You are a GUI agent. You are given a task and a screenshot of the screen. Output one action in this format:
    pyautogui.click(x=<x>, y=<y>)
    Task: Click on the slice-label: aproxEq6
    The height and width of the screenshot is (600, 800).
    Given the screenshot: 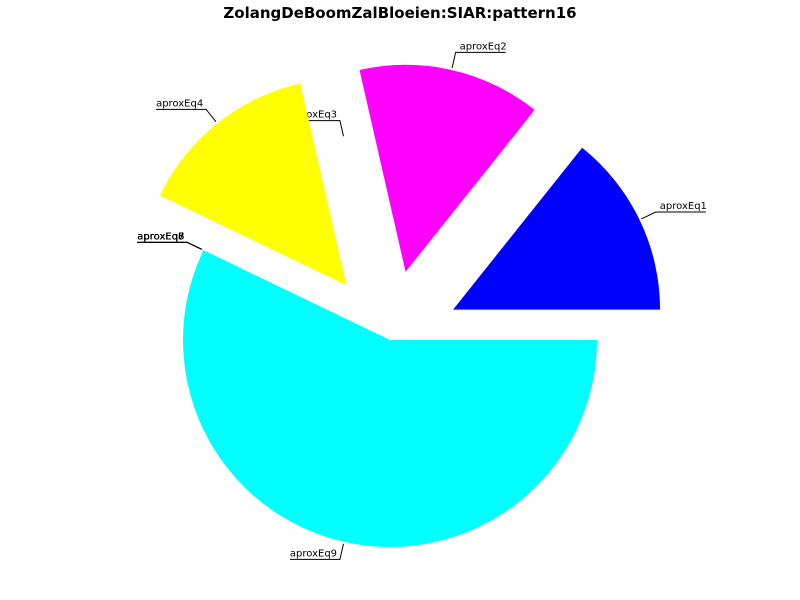 What is the action you would take?
    pyautogui.click(x=160, y=236)
    